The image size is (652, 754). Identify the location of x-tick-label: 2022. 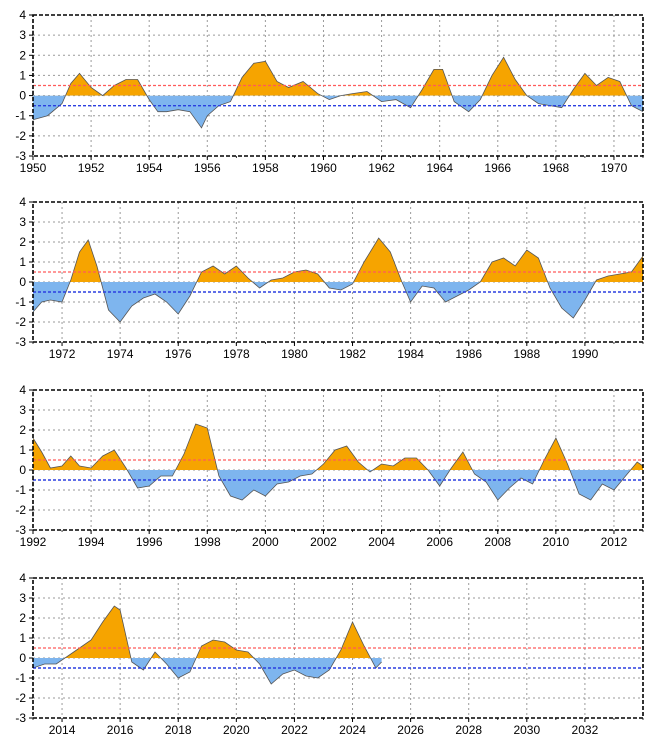
(294, 730).